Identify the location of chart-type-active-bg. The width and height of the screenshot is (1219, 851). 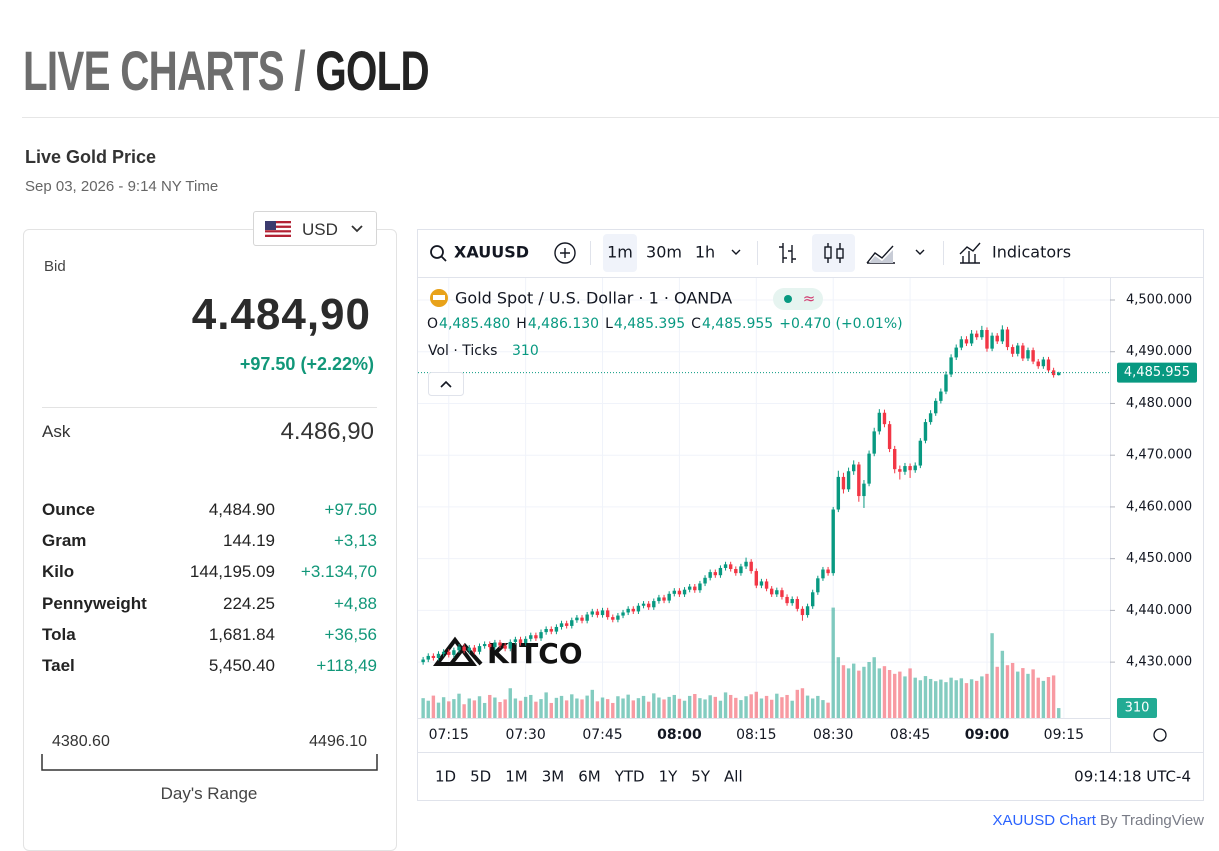
(833, 253).